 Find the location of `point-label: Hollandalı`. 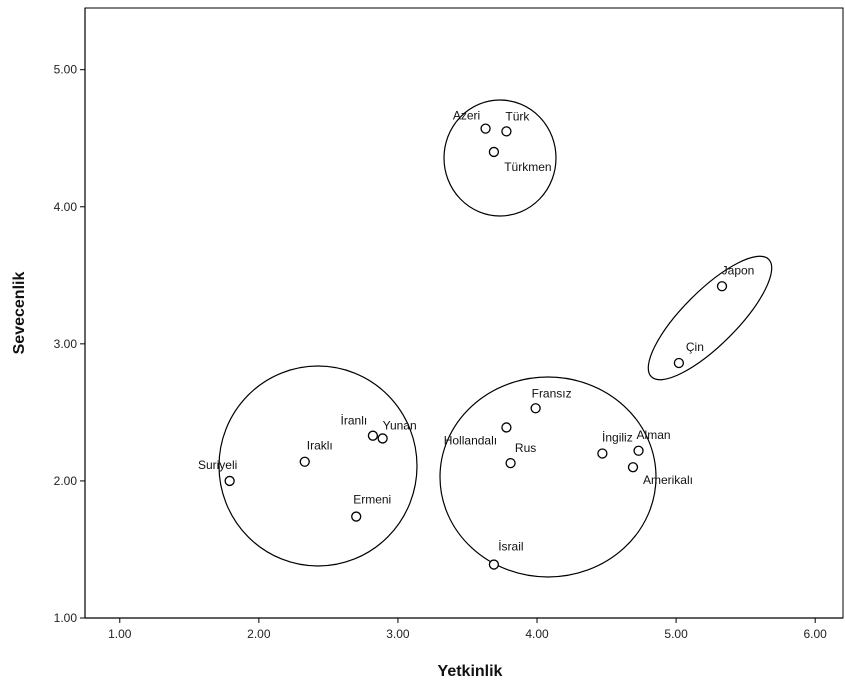

point-label: Hollandalı is located at coordinates (470, 440).